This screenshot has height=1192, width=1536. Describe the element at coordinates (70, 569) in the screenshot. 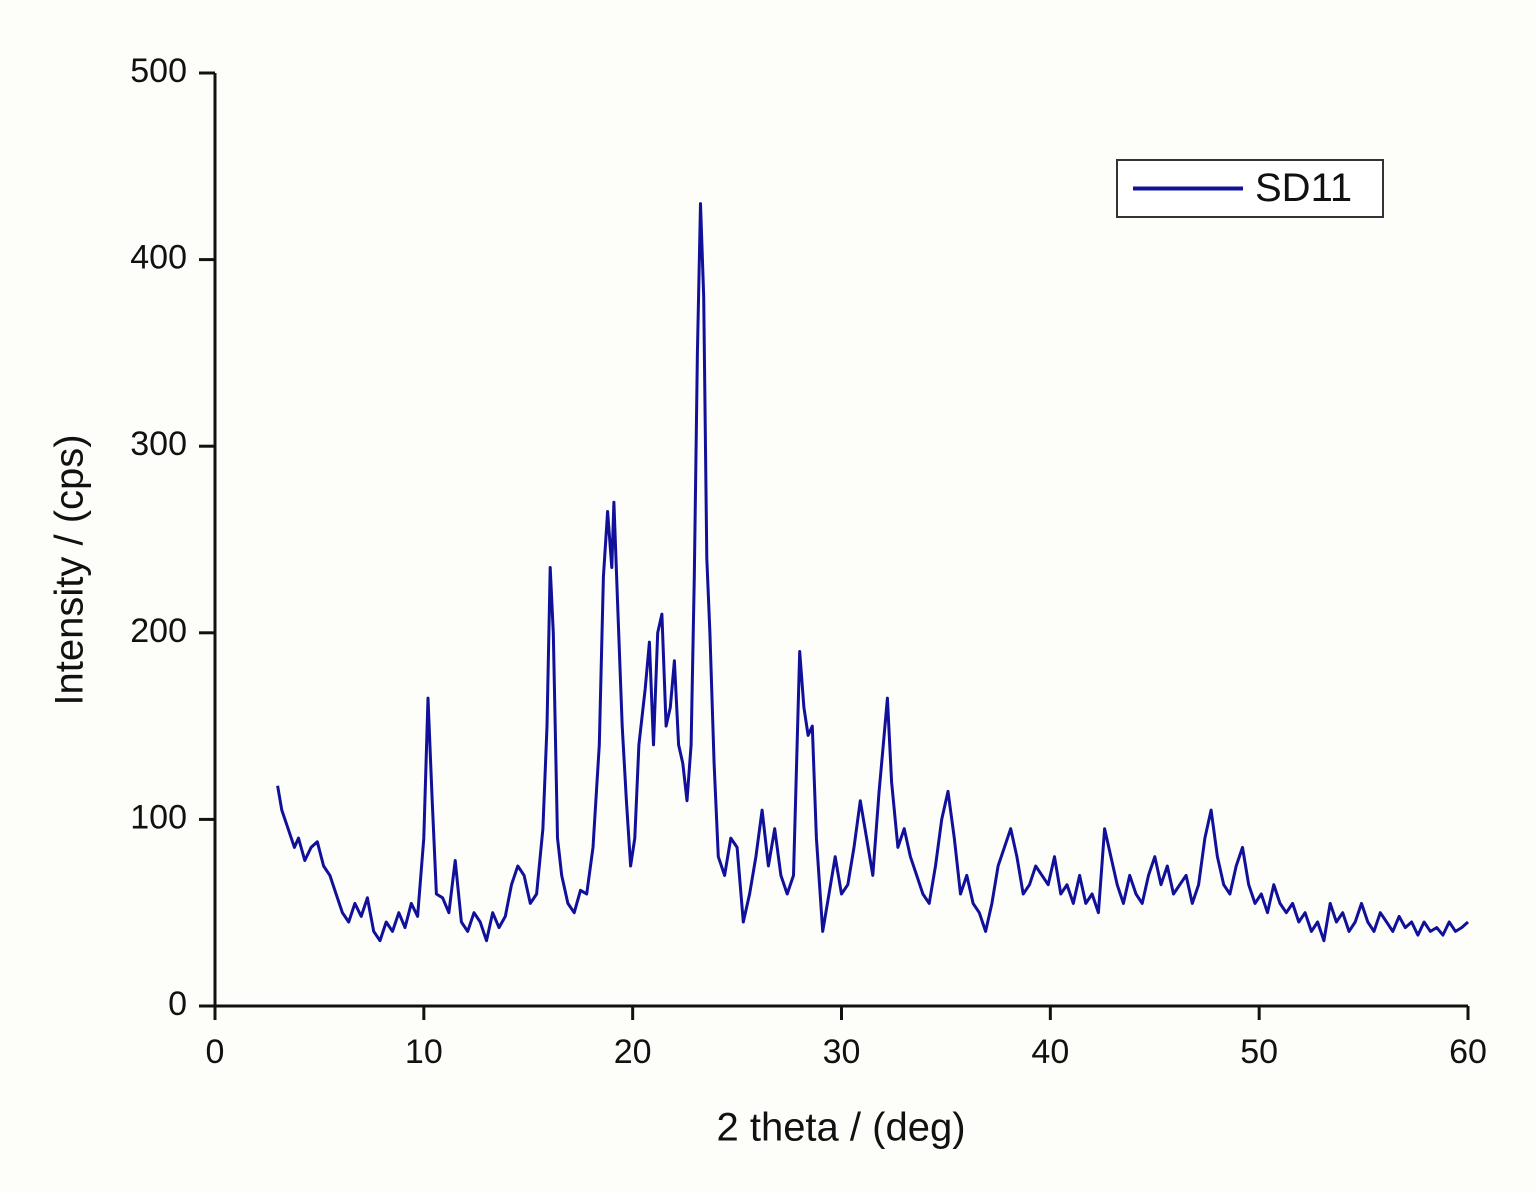

I see `y-axis-label: Intensity / (cps)` at that location.